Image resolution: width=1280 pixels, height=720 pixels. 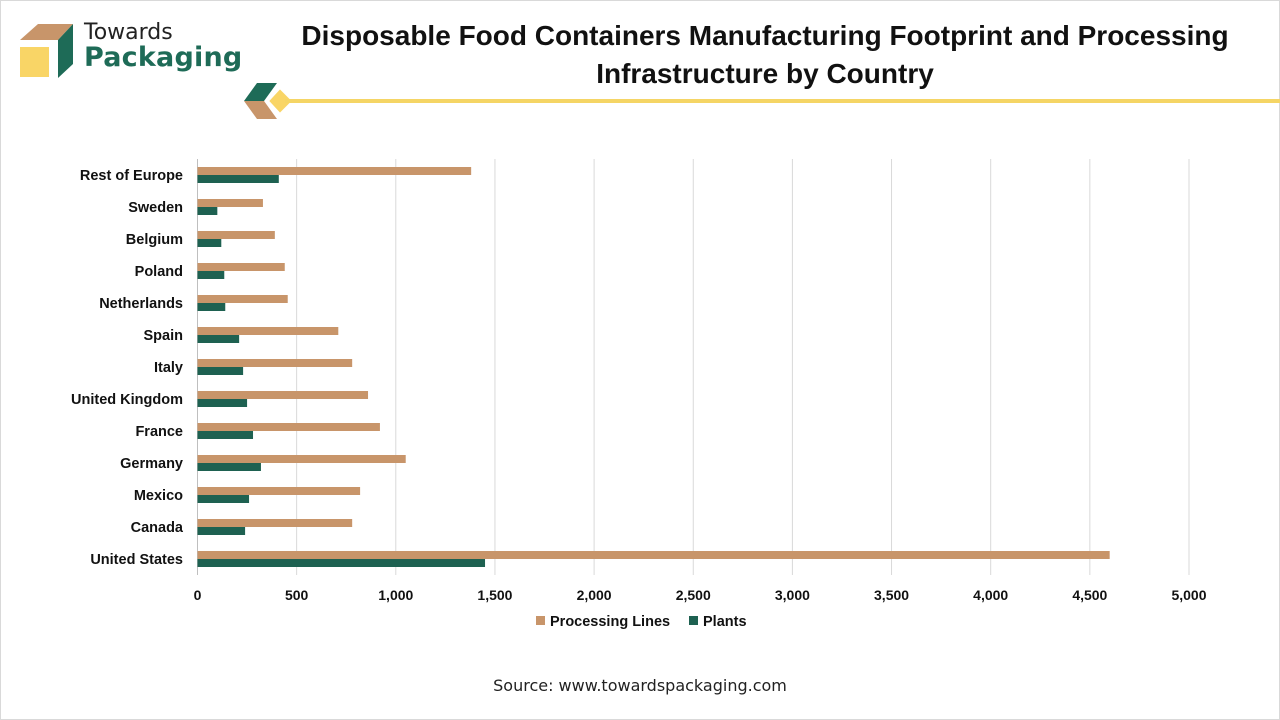 What do you see at coordinates (297, 595) in the screenshot?
I see `x-tick-label: 500` at bounding box center [297, 595].